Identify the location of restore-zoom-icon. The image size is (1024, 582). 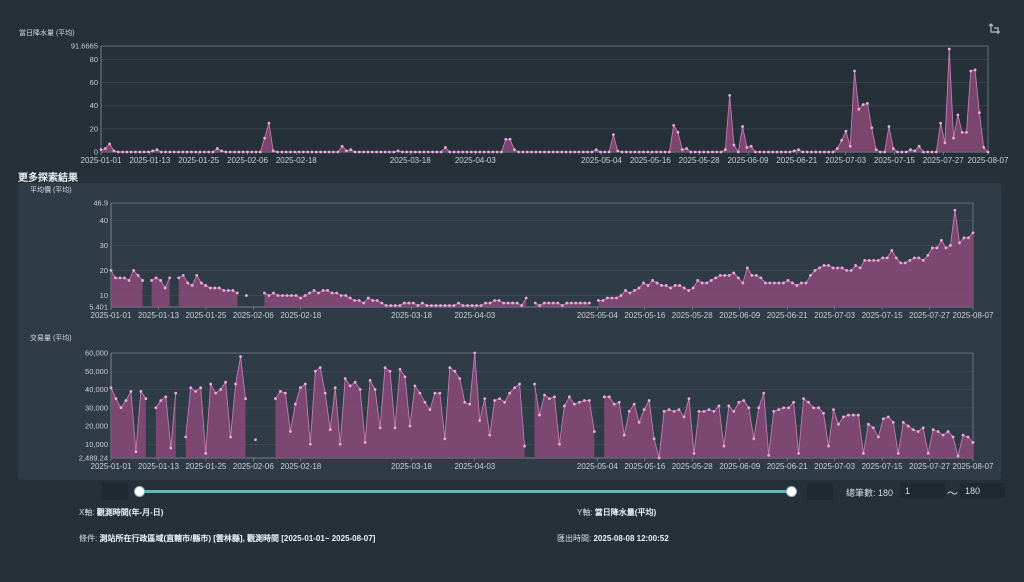
(995, 29).